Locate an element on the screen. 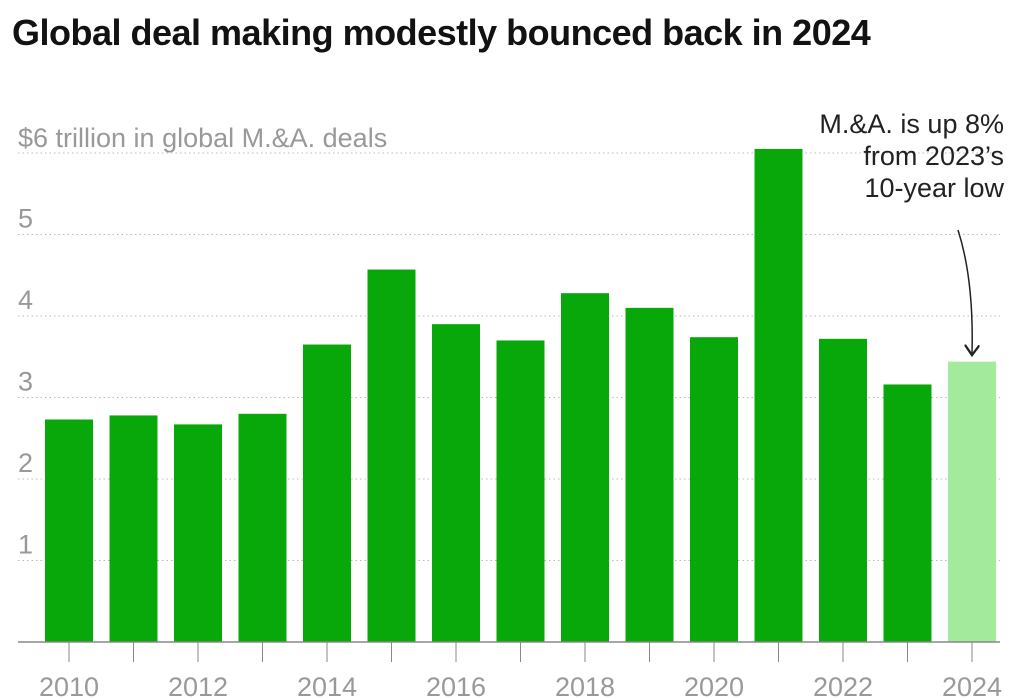 The height and width of the screenshot is (699, 1024). annotation-text: M.&A. is up 8% from 2023’s 10-year low is located at coordinates (911, 156).